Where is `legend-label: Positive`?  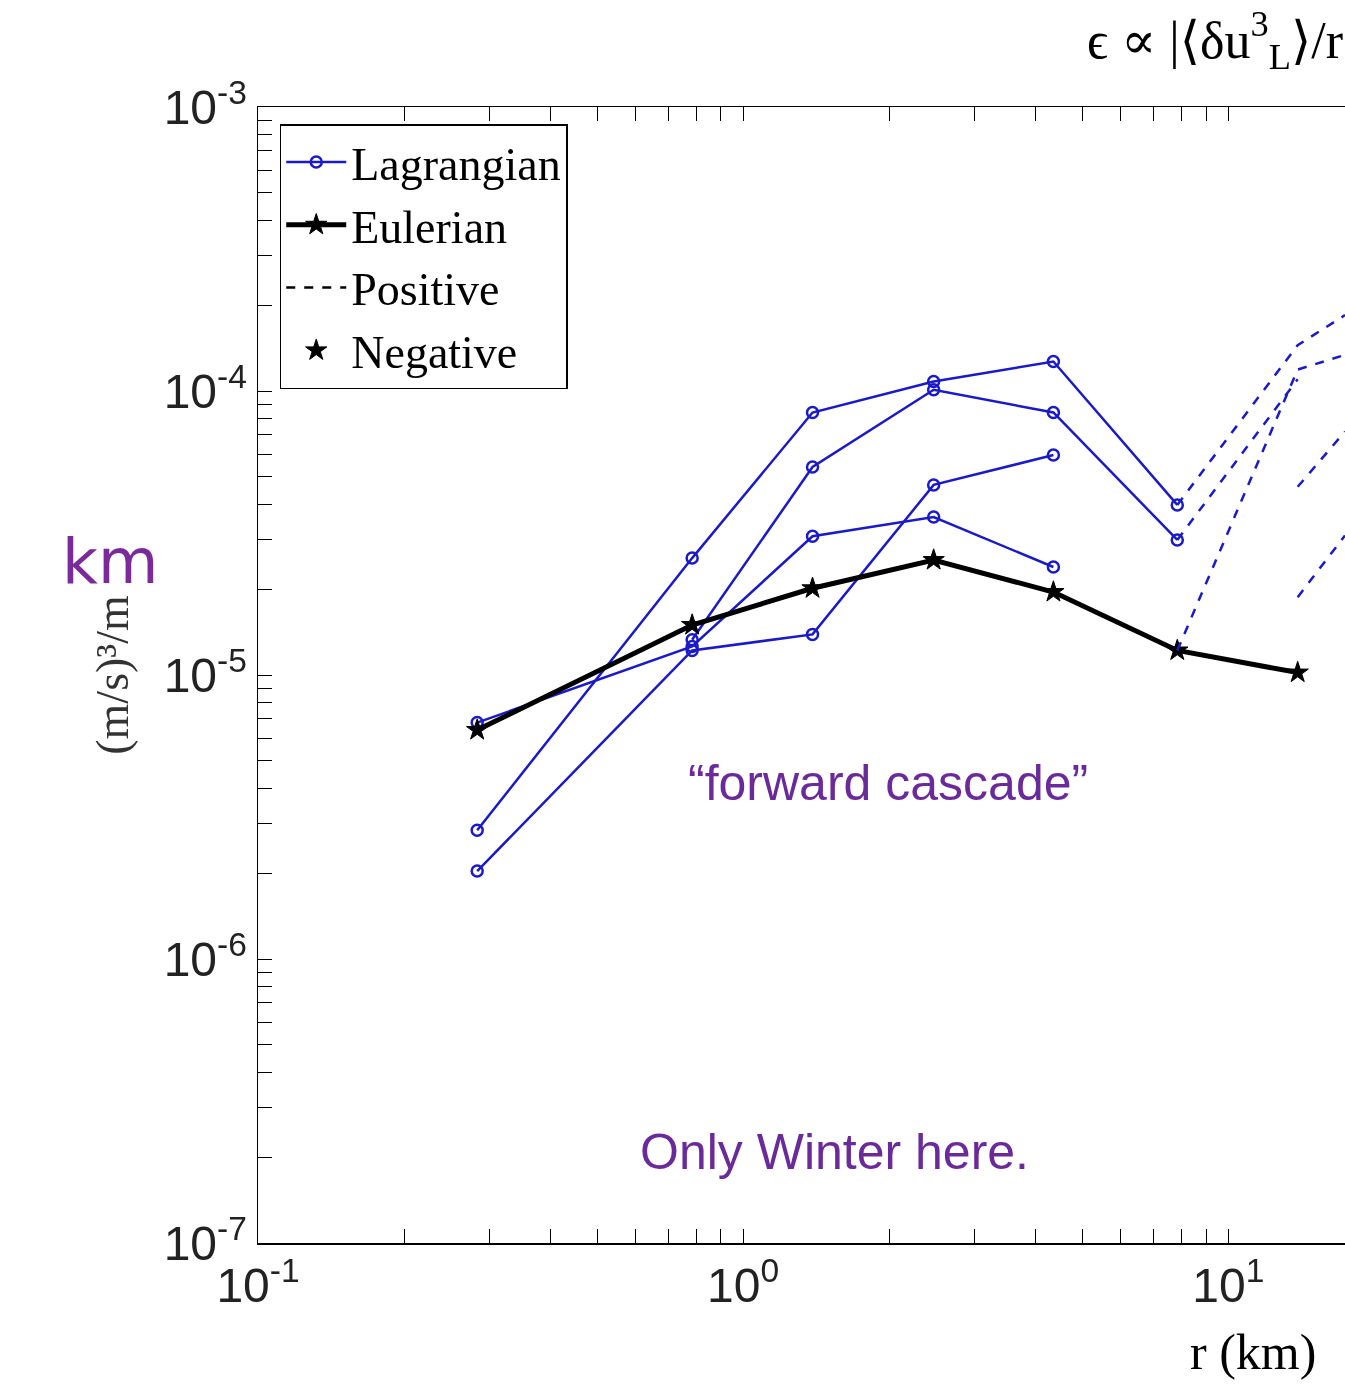
legend-label: Positive is located at coordinates (425, 290).